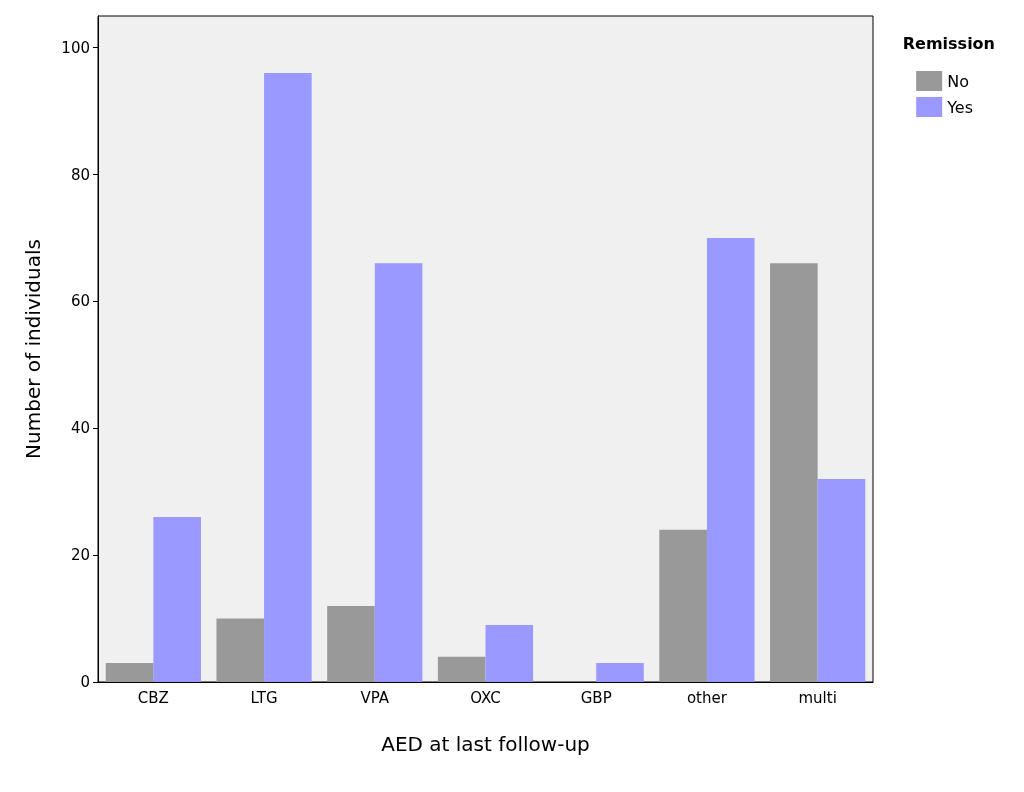 The width and height of the screenshot is (1024, 792). Describe the element at coordinates (80, 555) in the screenshot. I see `y-tick-label: 20` at that location.